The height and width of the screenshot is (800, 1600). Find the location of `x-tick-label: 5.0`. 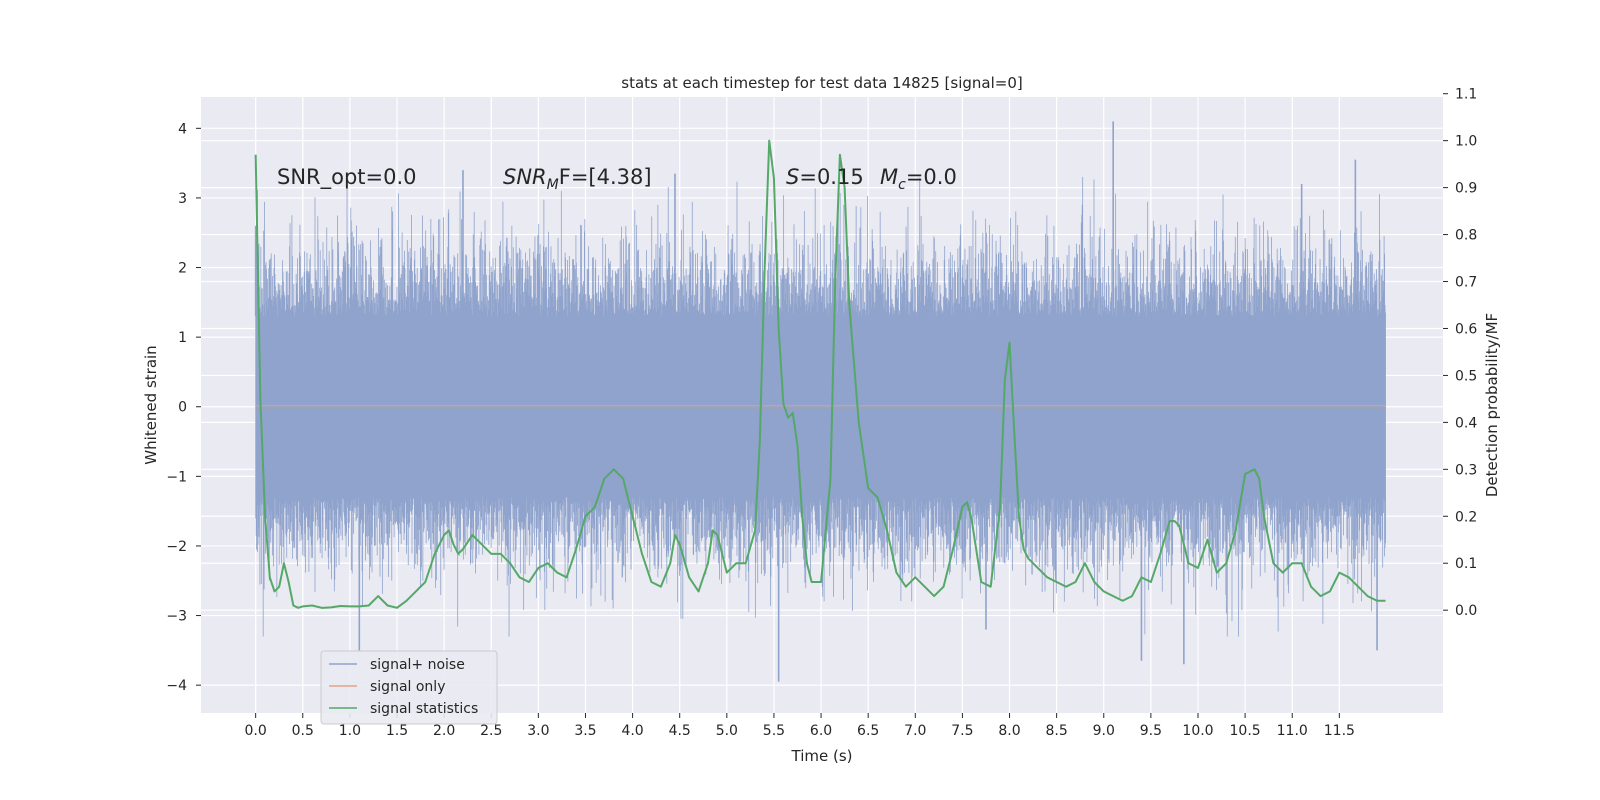

x-tick-label: 5.0 is located at coordinates (727, 731).